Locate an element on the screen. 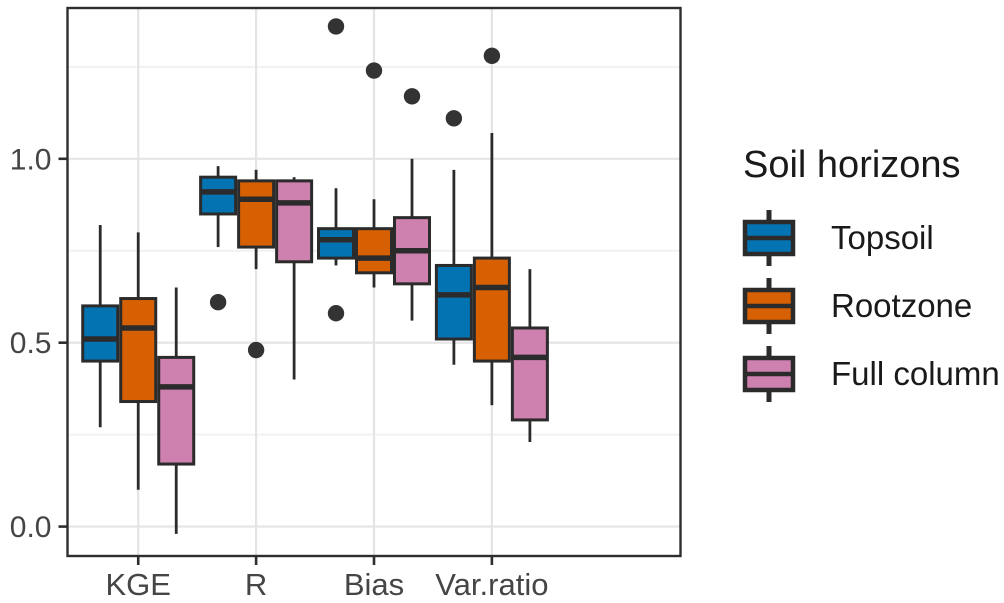 The image size is (1004, 603). legend-label-full-column: Full column is located at coordinates (915, 373).